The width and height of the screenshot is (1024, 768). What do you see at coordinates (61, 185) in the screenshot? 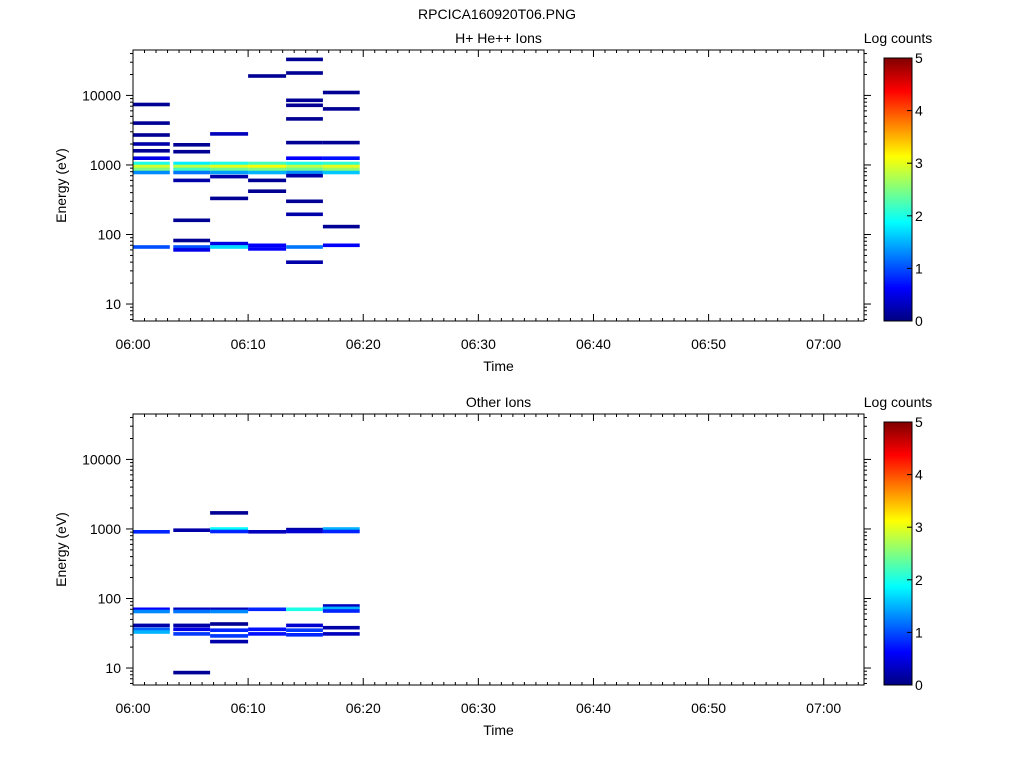
I see `y-axis-label: Energy (eV)` at bounding box center [61, 185].